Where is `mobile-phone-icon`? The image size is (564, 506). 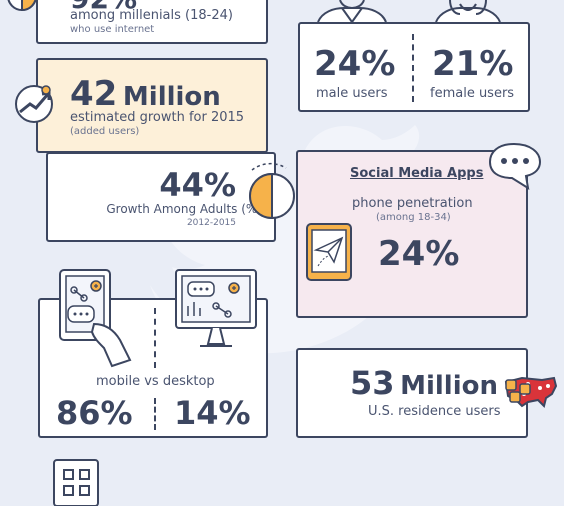 mobile-phone-icon is located at coordinates (95, 318).